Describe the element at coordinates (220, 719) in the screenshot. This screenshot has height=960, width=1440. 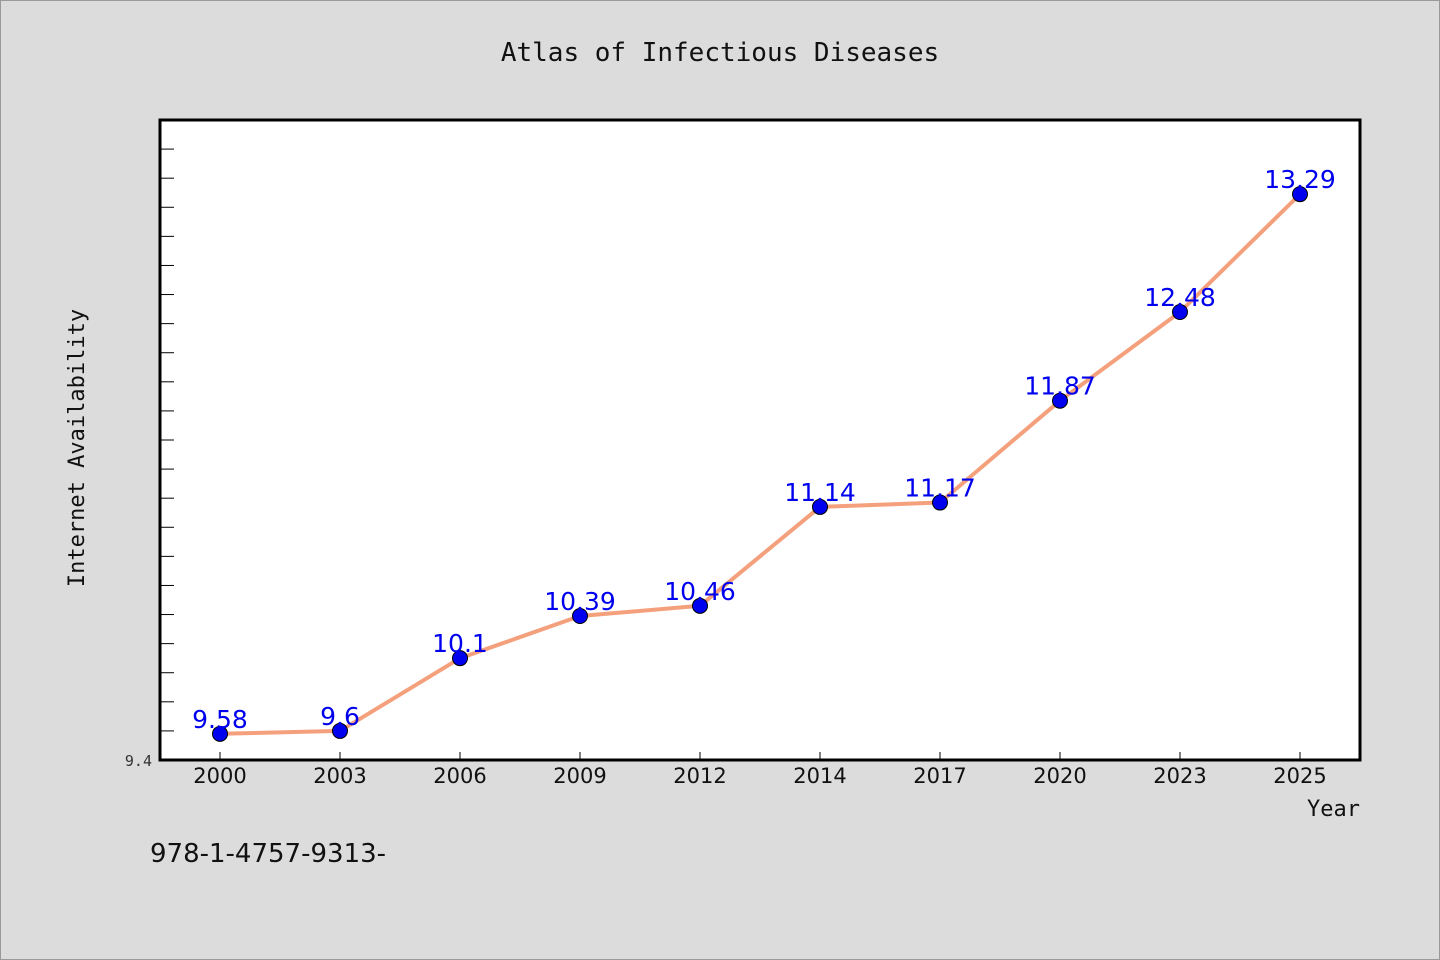
I see `data-label: 9.58` at that location.